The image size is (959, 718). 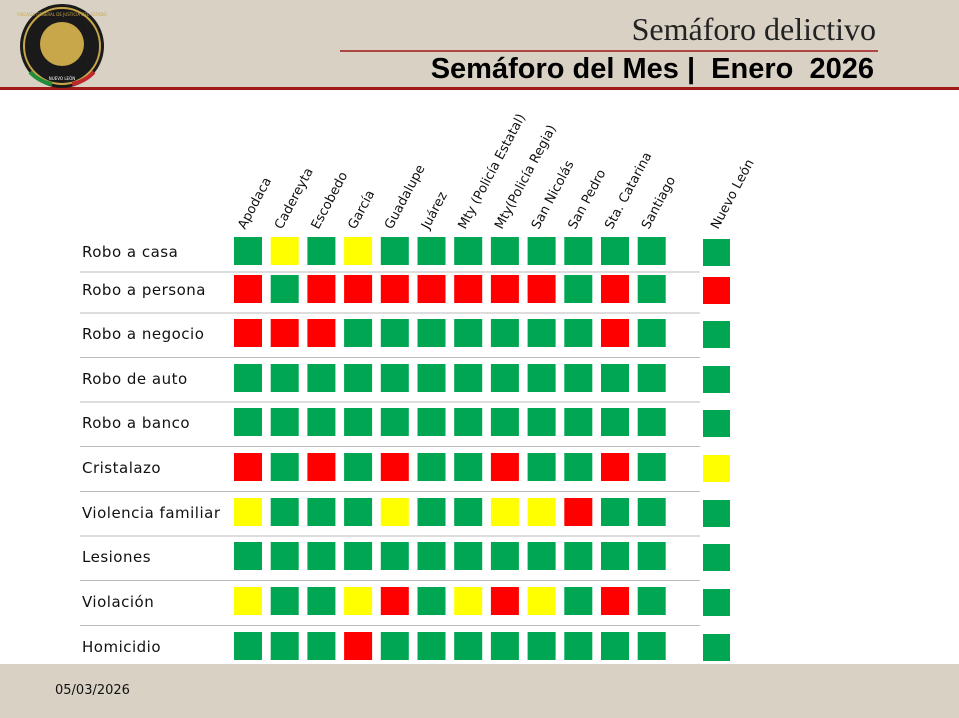 What do you see at coordinates (118, 602) in the screenshot?
I see `row-label: Violación` at bounding box center [118, 602].